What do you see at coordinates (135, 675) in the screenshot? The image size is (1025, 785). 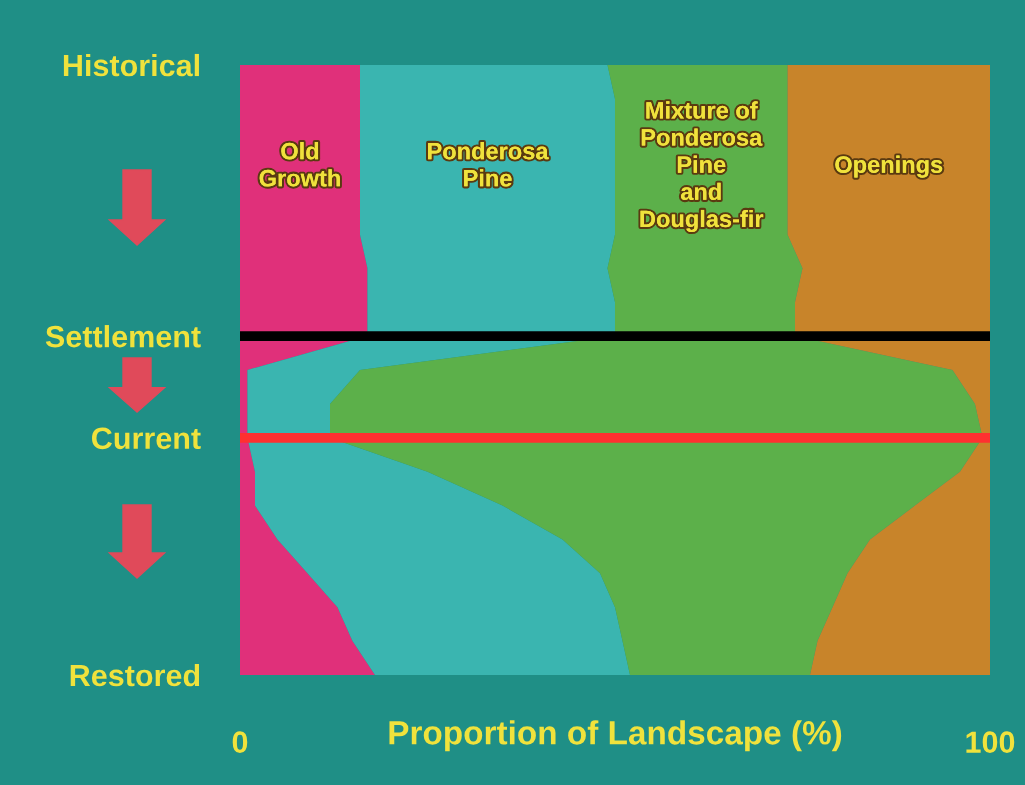 I see `y-tick-label: Restored` at bounding box center [135, 675].